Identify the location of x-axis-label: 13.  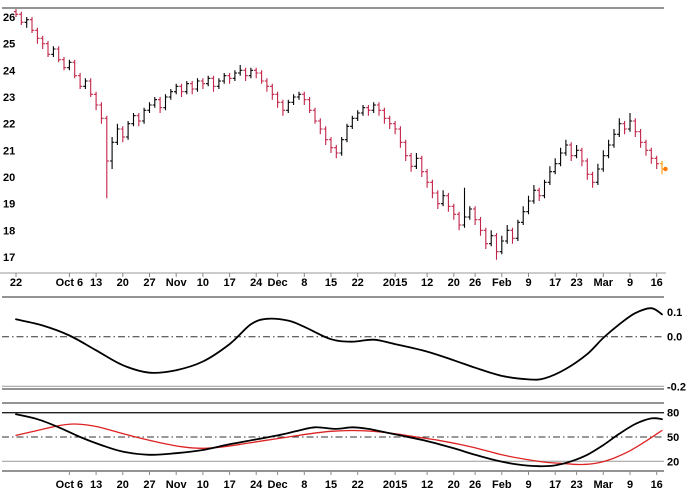
(96, 485).